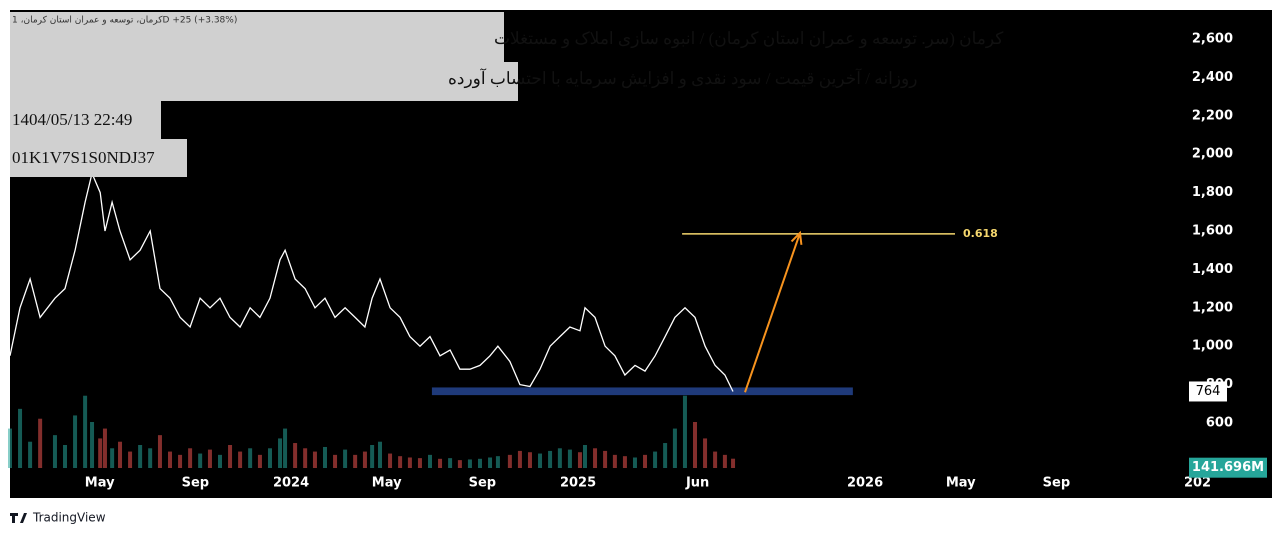  Describe the element at coordinates (264, 81) in the screenshot. I see `subtitle-box` at that location.